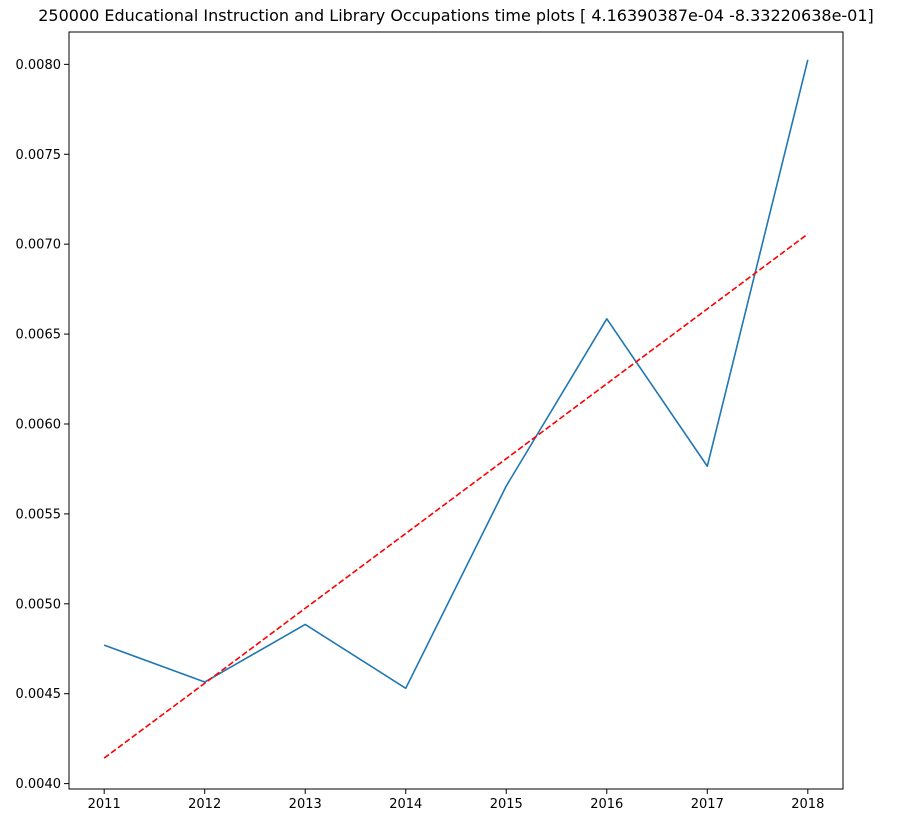 Image resolution: width=898 pixels, height=821 pixels. I want to click on y-tick-label-1: 0.0045, so click(39, 694).